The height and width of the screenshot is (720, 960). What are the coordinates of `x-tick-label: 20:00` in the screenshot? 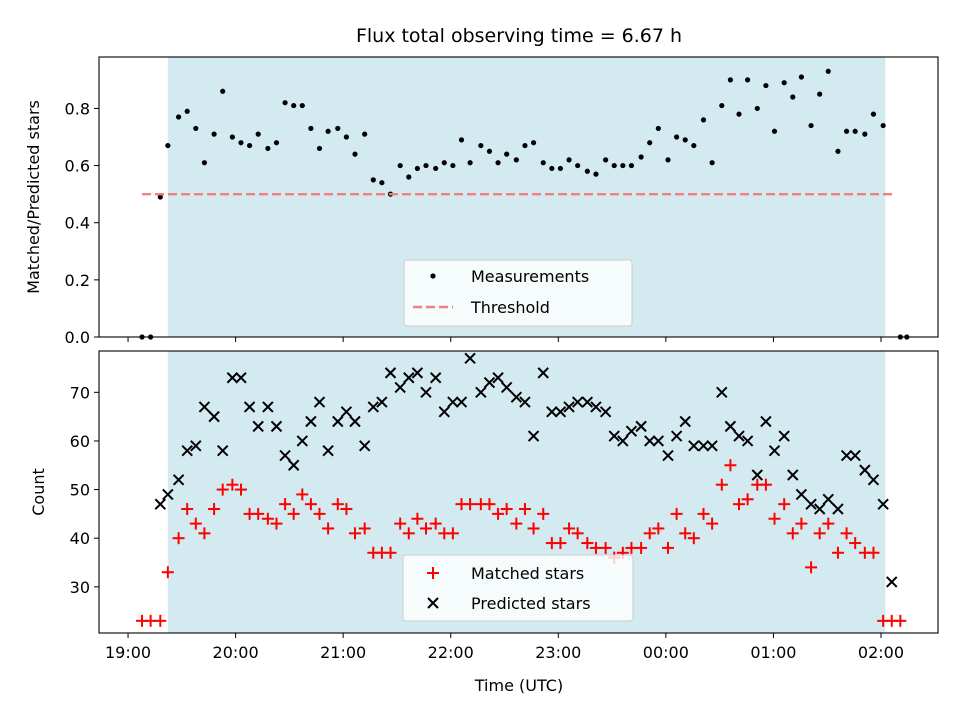 It's located at (236, 652).